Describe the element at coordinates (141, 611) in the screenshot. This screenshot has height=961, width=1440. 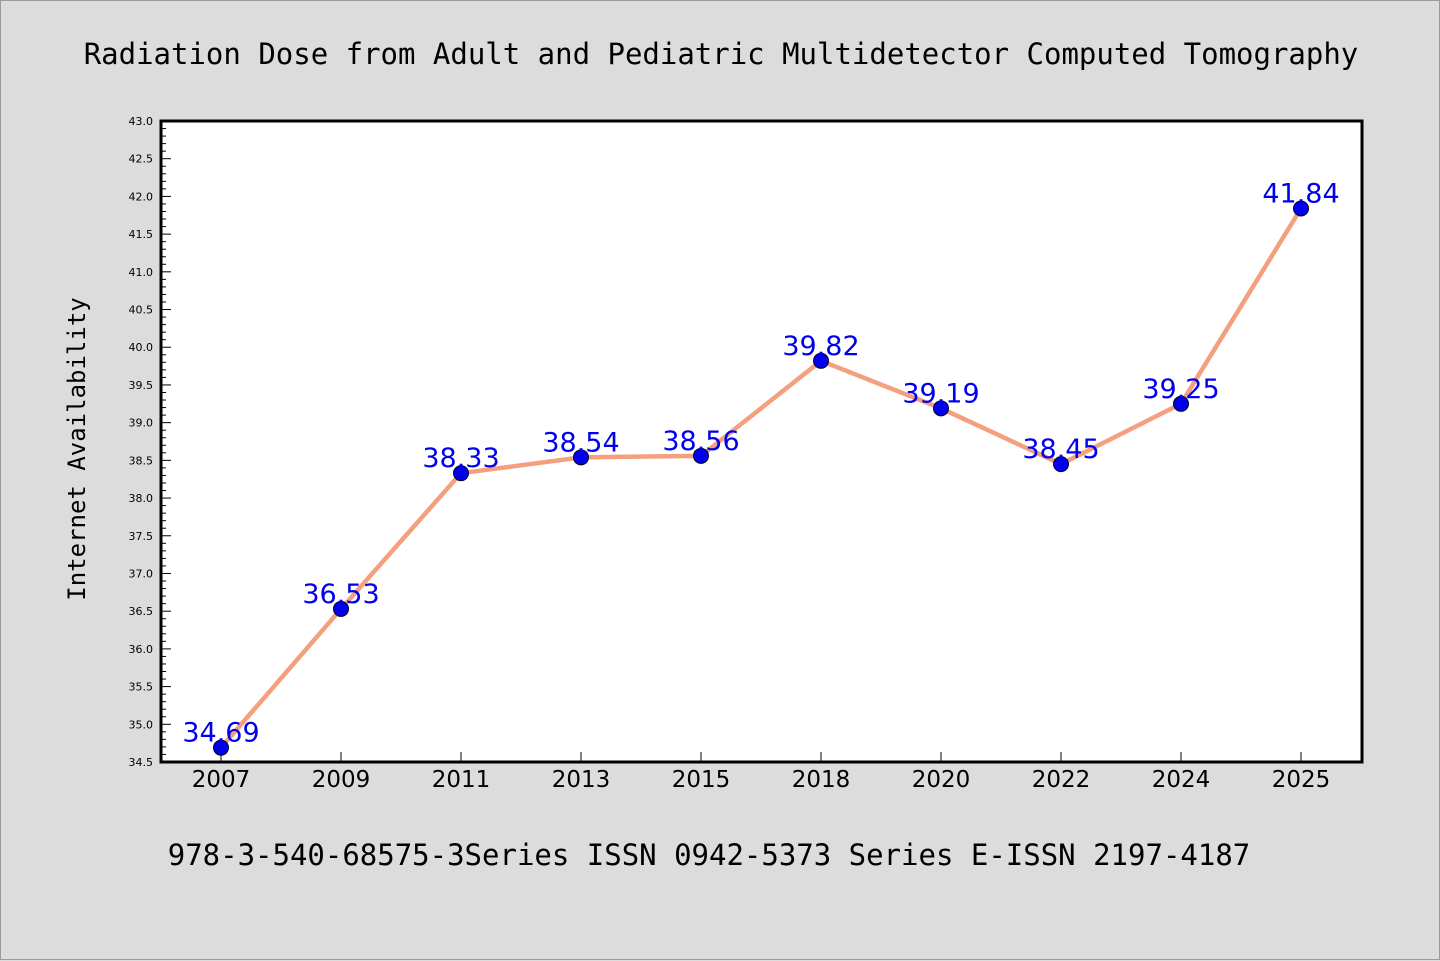
I see `y-tick-label: 36.5` at that location.